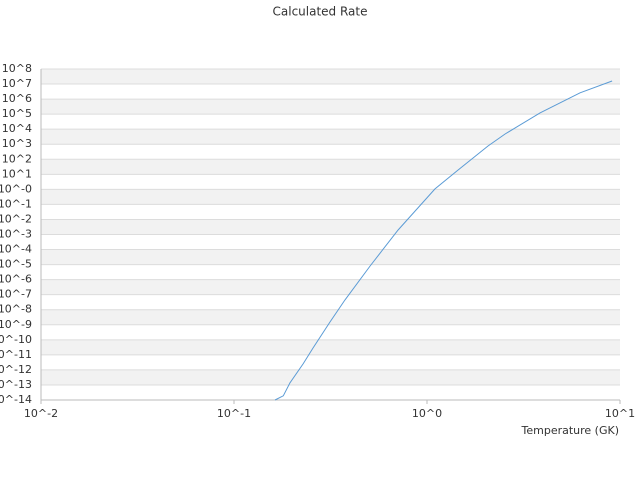  I want to click on y-tick-label: 10^-2, so click(16, 218).